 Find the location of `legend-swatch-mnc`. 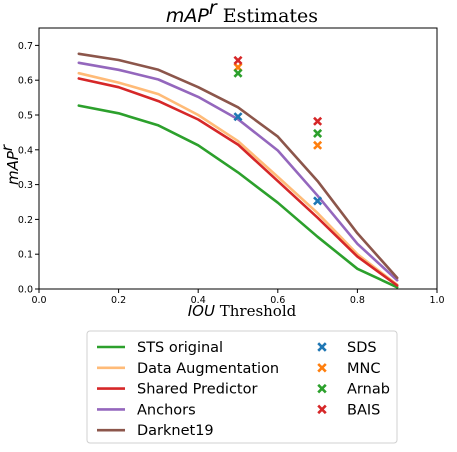

legend-swatch-mnc is located at coordinates (322, 368).